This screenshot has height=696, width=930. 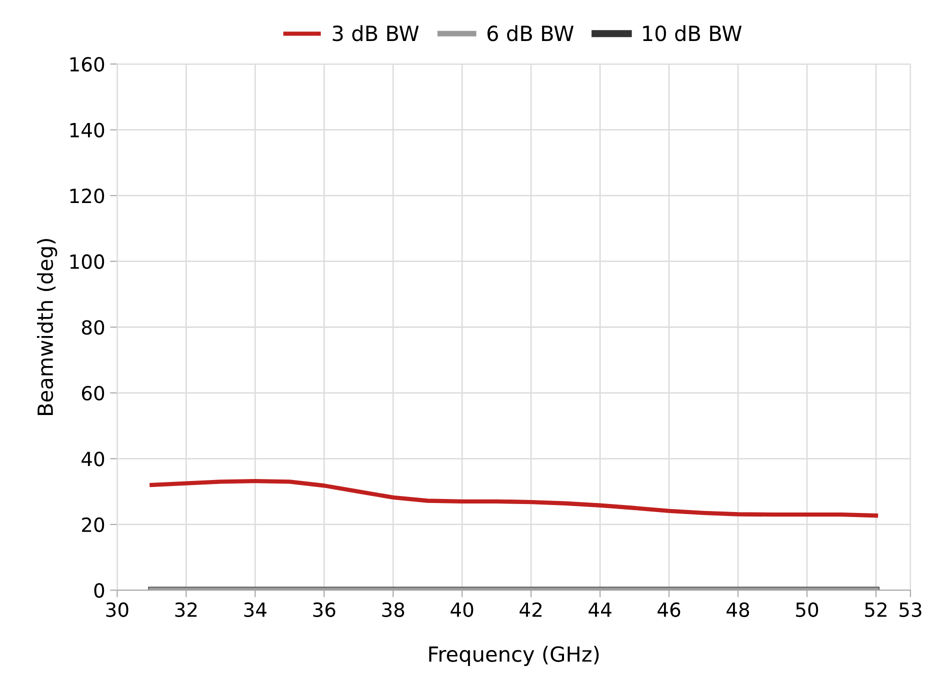 I want to click on x-tick-label: 48, so click(x=738, y=610).